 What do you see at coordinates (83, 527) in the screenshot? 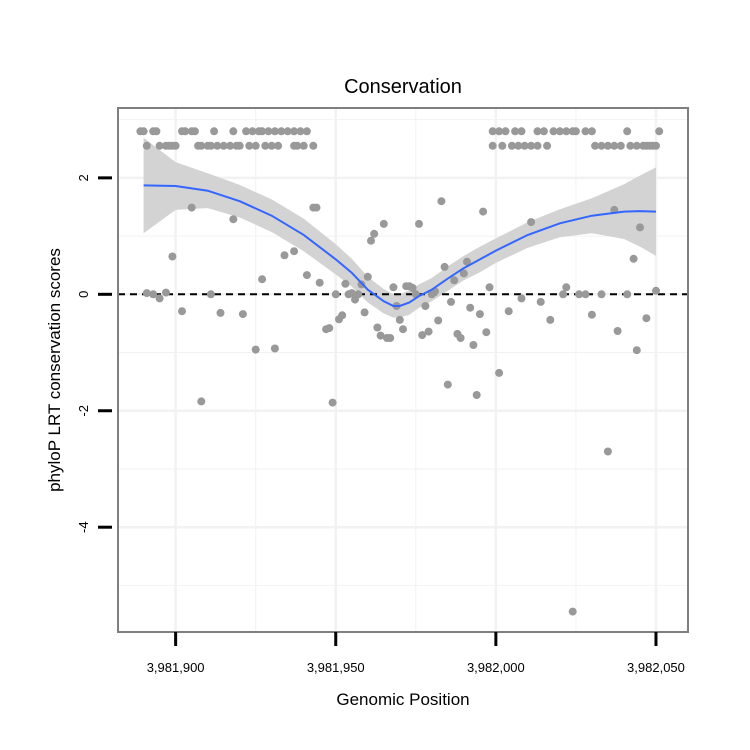
I see `y-tick-label: -4` at bounding box center [83, 527].